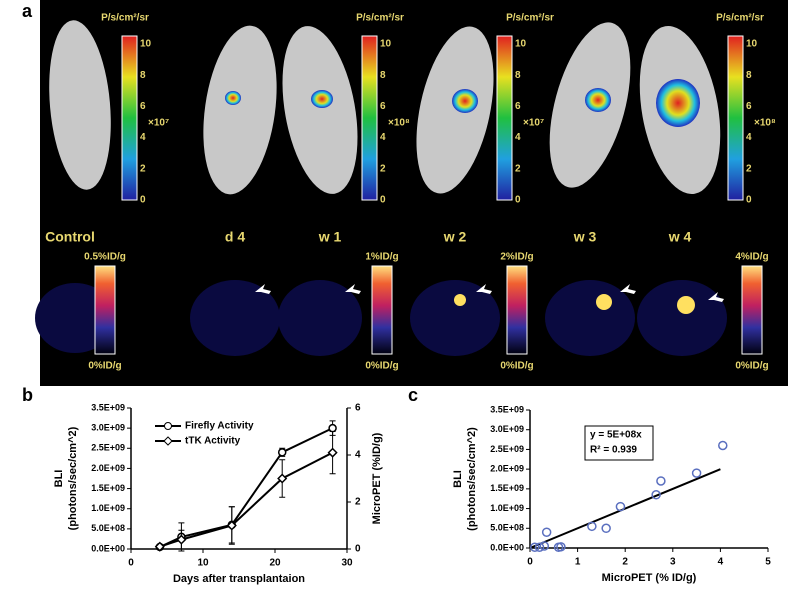  What do you see at coordinates (462, 103) in the screenshot?
I see `bli-signals` at bounding box center [462, 103].